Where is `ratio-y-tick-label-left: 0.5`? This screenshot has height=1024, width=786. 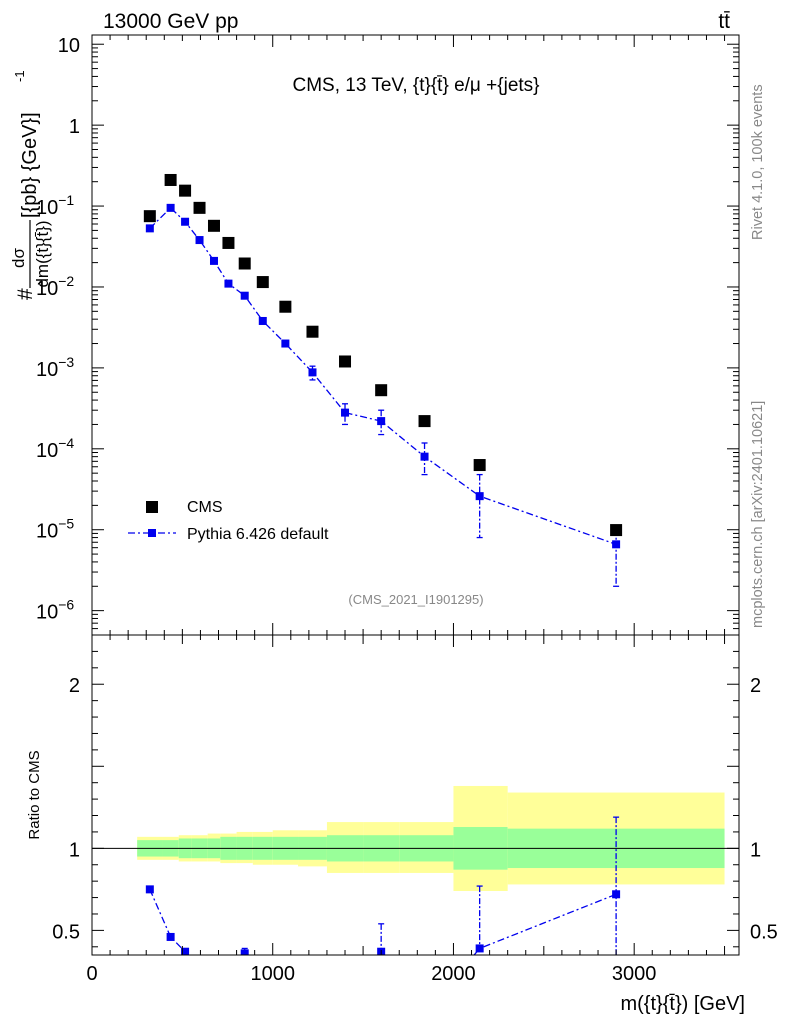 ratio-y-tick-label-left: 0.5 is located at coordinates (66, 932).